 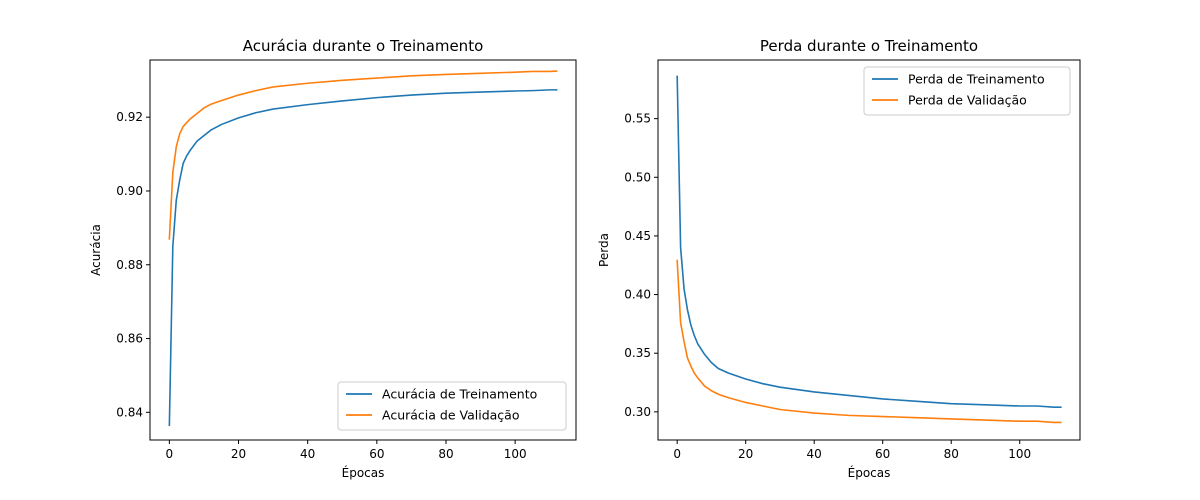 I want to click on y-axis-label: Acurácia, so click(x=96, y=250).